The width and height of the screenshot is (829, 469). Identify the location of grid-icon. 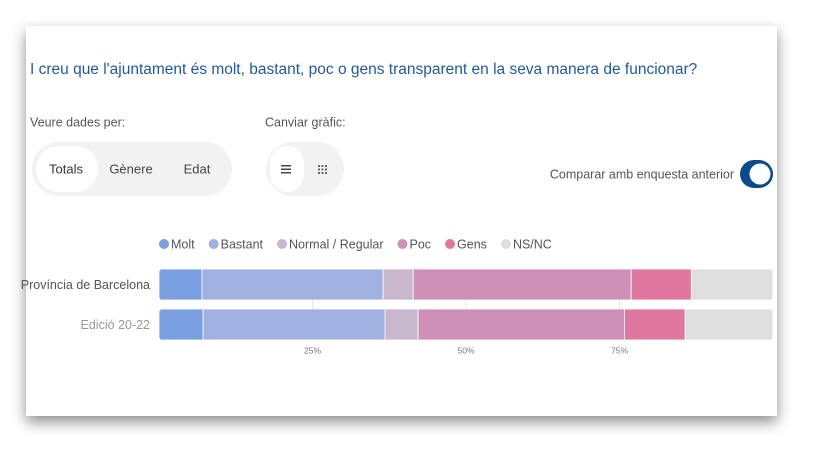
(322, 169).